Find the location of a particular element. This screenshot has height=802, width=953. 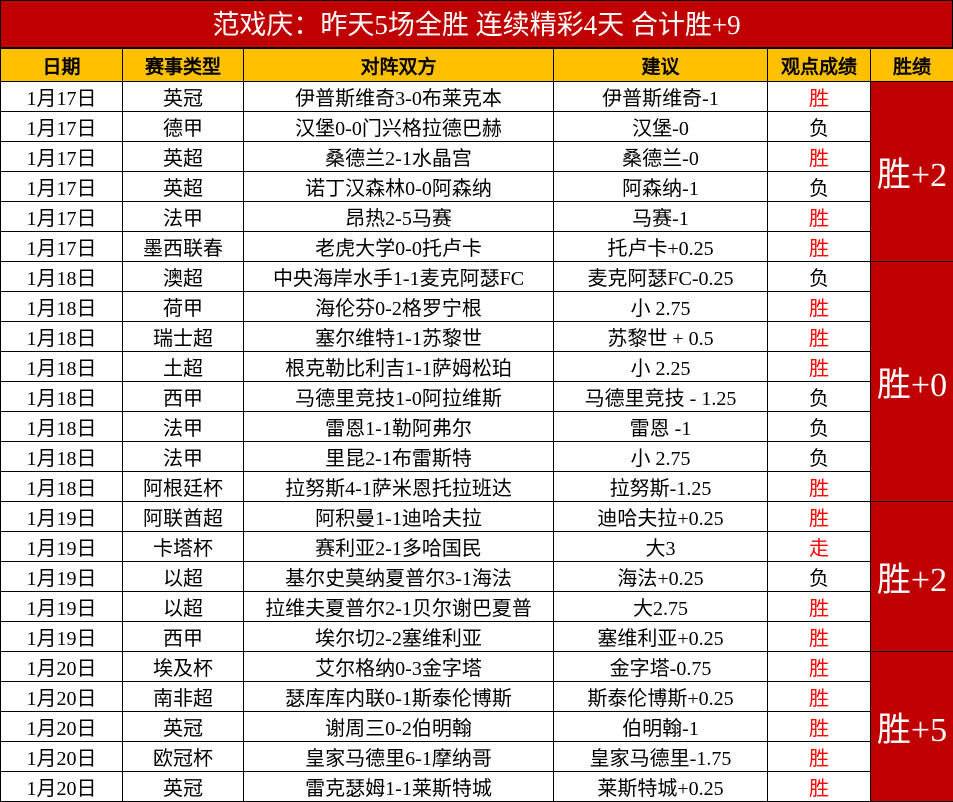

tip-cell: 皇家马德里-1.75 is located at coordinates (660, 756).